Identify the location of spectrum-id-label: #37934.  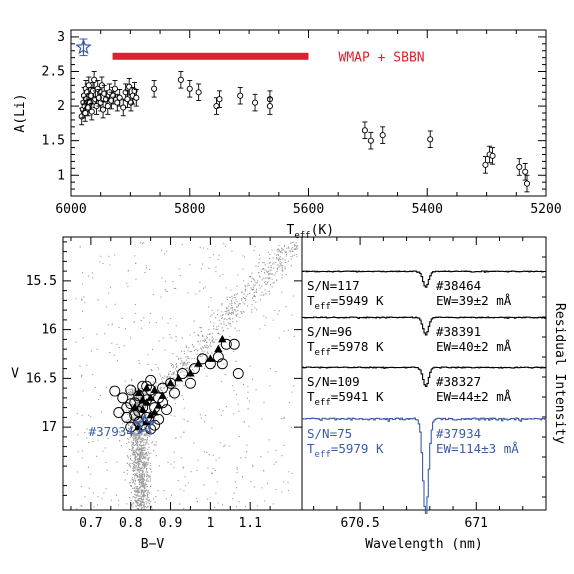
(458, 433).